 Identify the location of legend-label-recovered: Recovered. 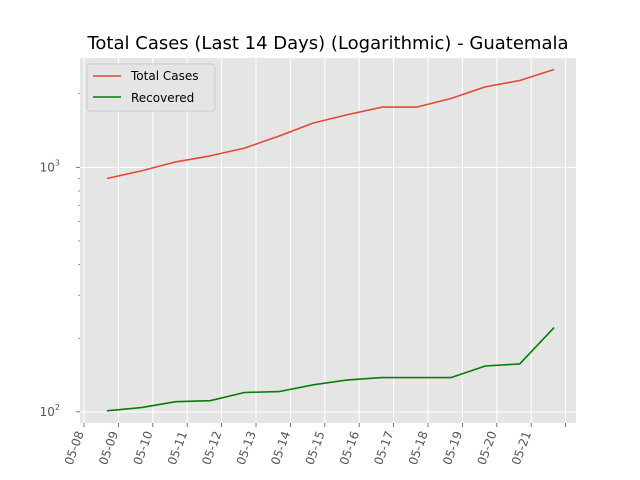
(162, 98).